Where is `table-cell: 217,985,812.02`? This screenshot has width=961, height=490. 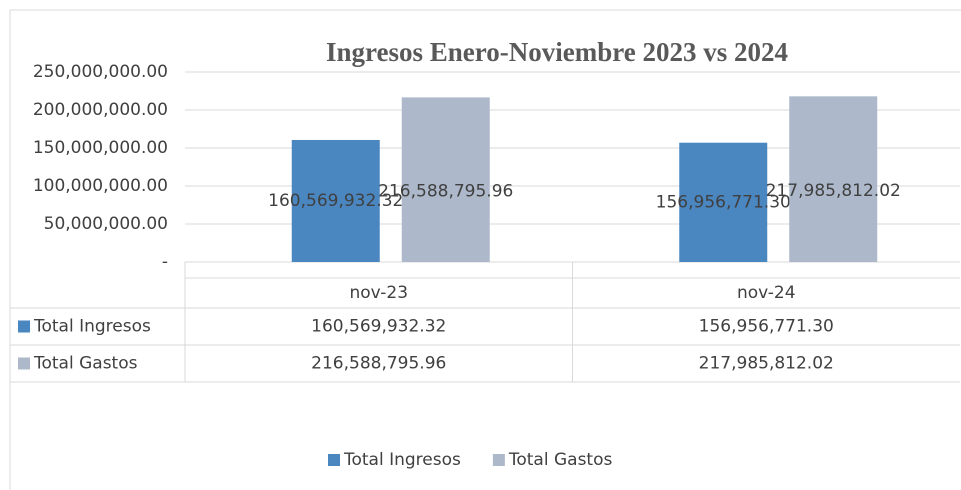 table-cell: 217,985,812.02 is located at coordinates (766, 364).